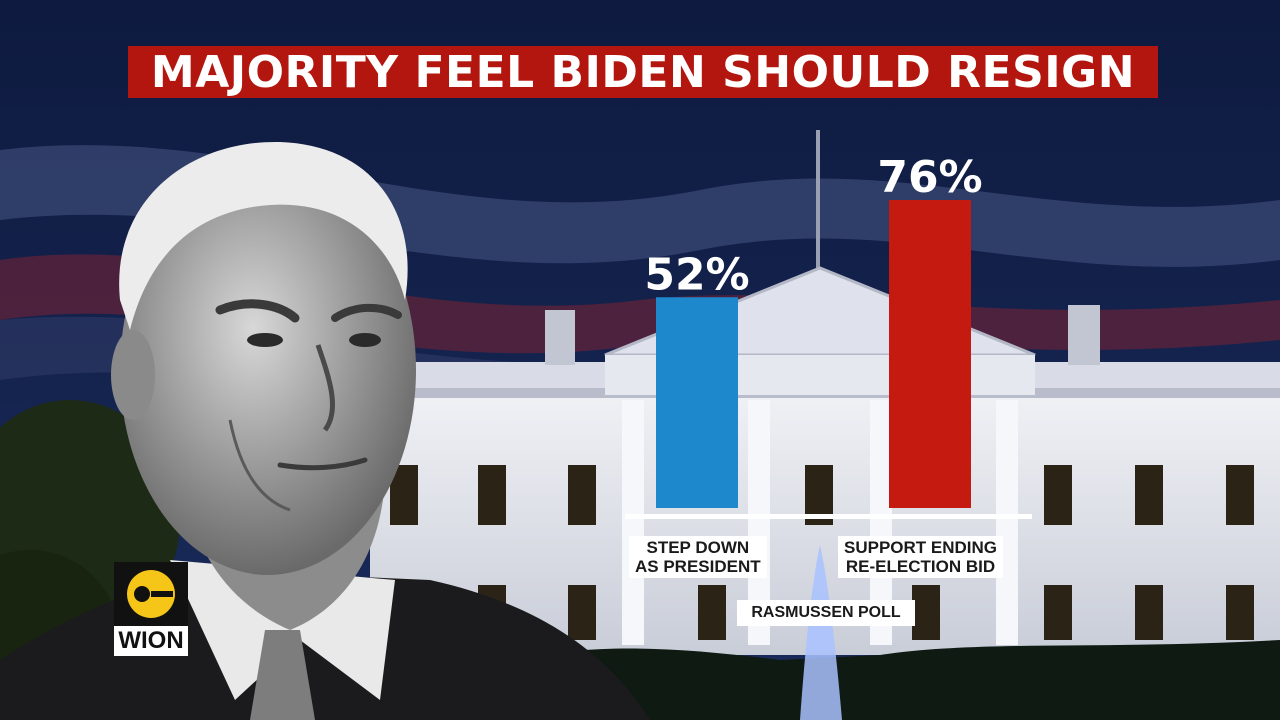  Describe the element at coordinates (921, 557) in the screenshot. I see `category-label-ending-bid: SUPPORT ENDING RE-ELECTION BID` at that location.